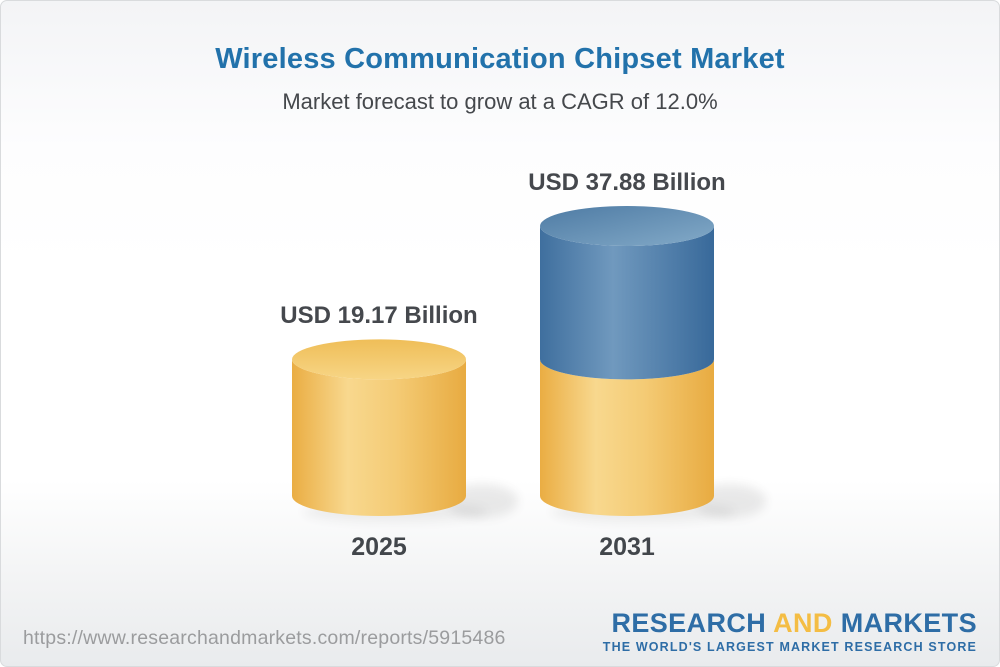 The height and width of the screenshot is (667, 1000). What do you see at coordinates (379, 437) in the screenshot?
I see `bar-2025-segment-yellow` at bounding box center [379, 437].